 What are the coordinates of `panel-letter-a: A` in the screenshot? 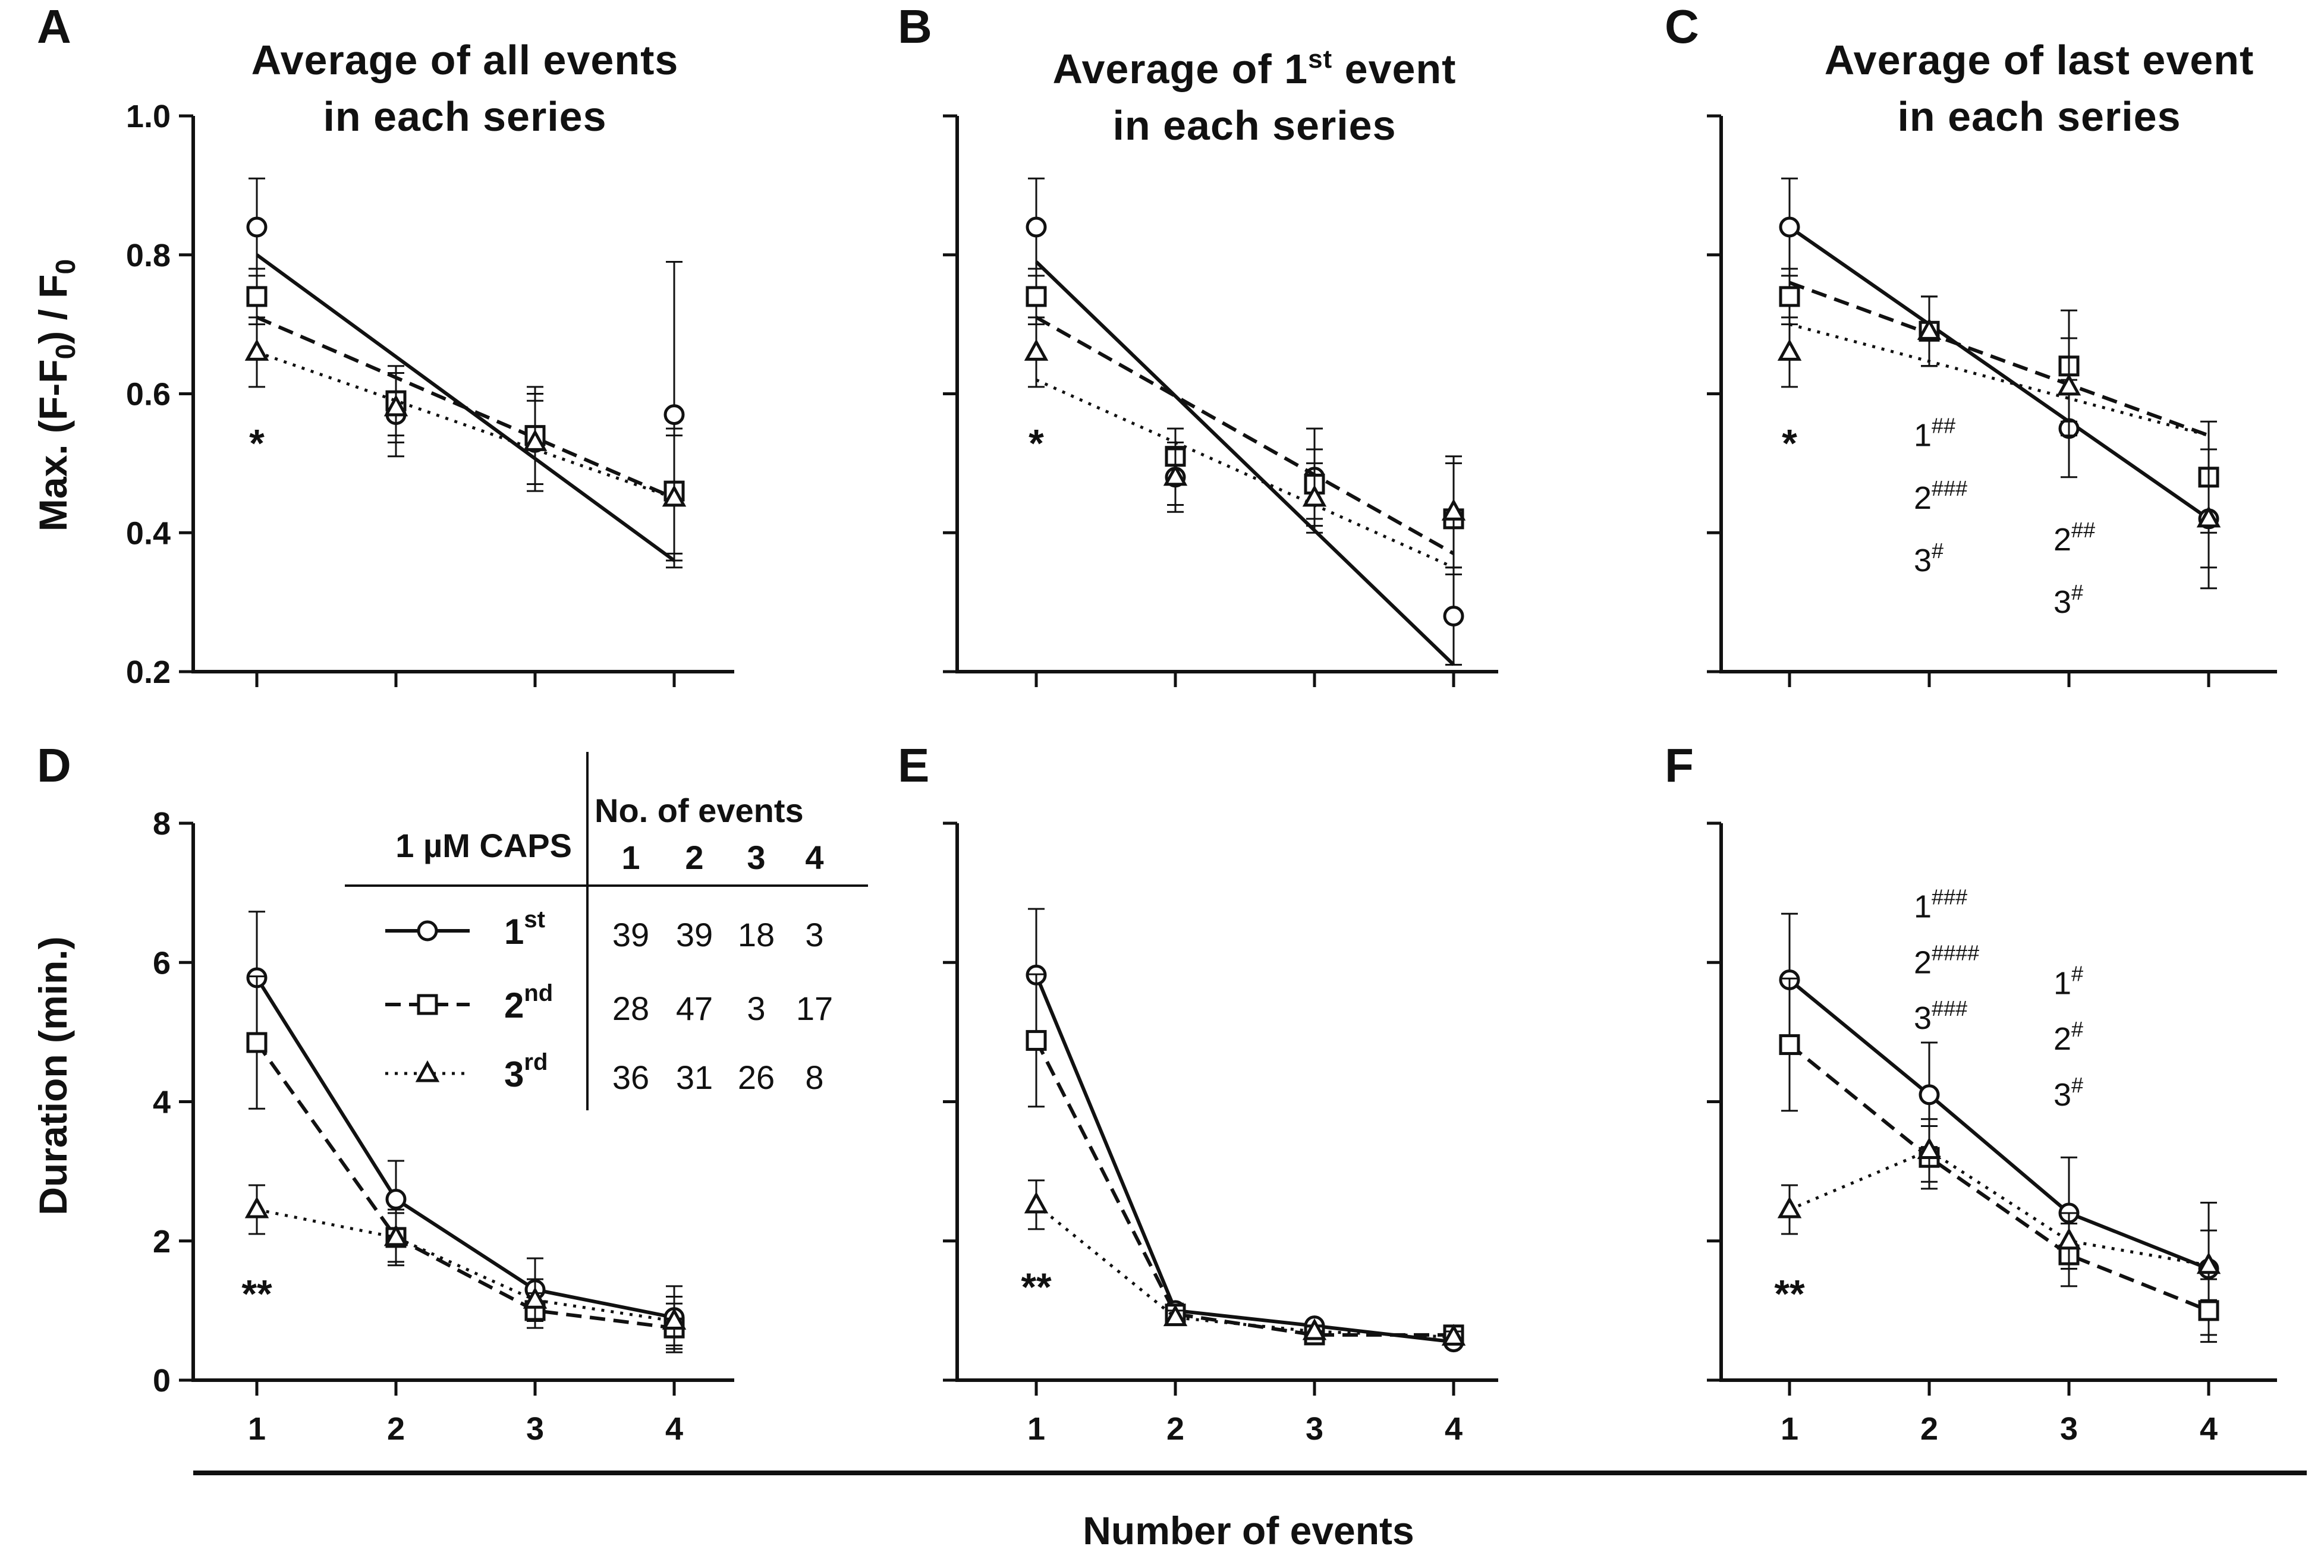 It's located at (54, 26).